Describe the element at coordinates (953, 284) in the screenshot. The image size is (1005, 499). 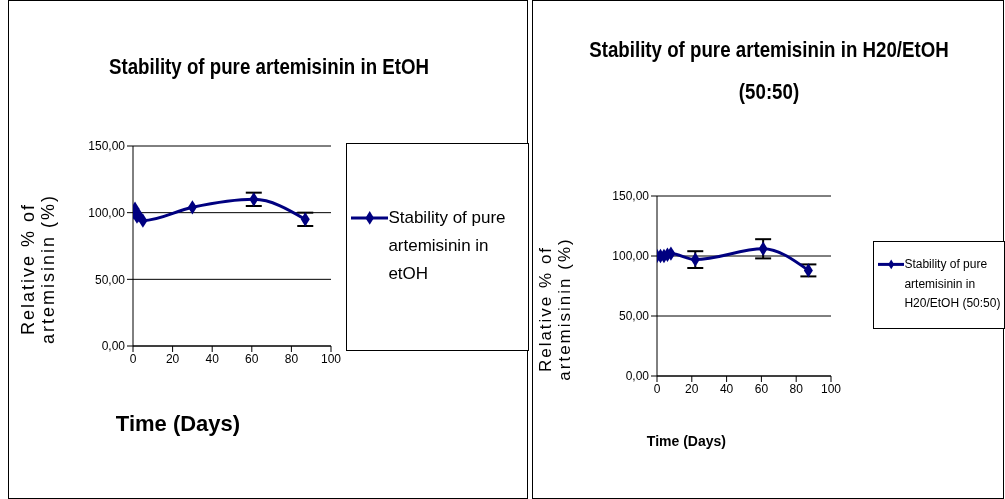
I see `legend-label: Stability of pure artemisinin in H20/EtOH (50:50)` at that location.